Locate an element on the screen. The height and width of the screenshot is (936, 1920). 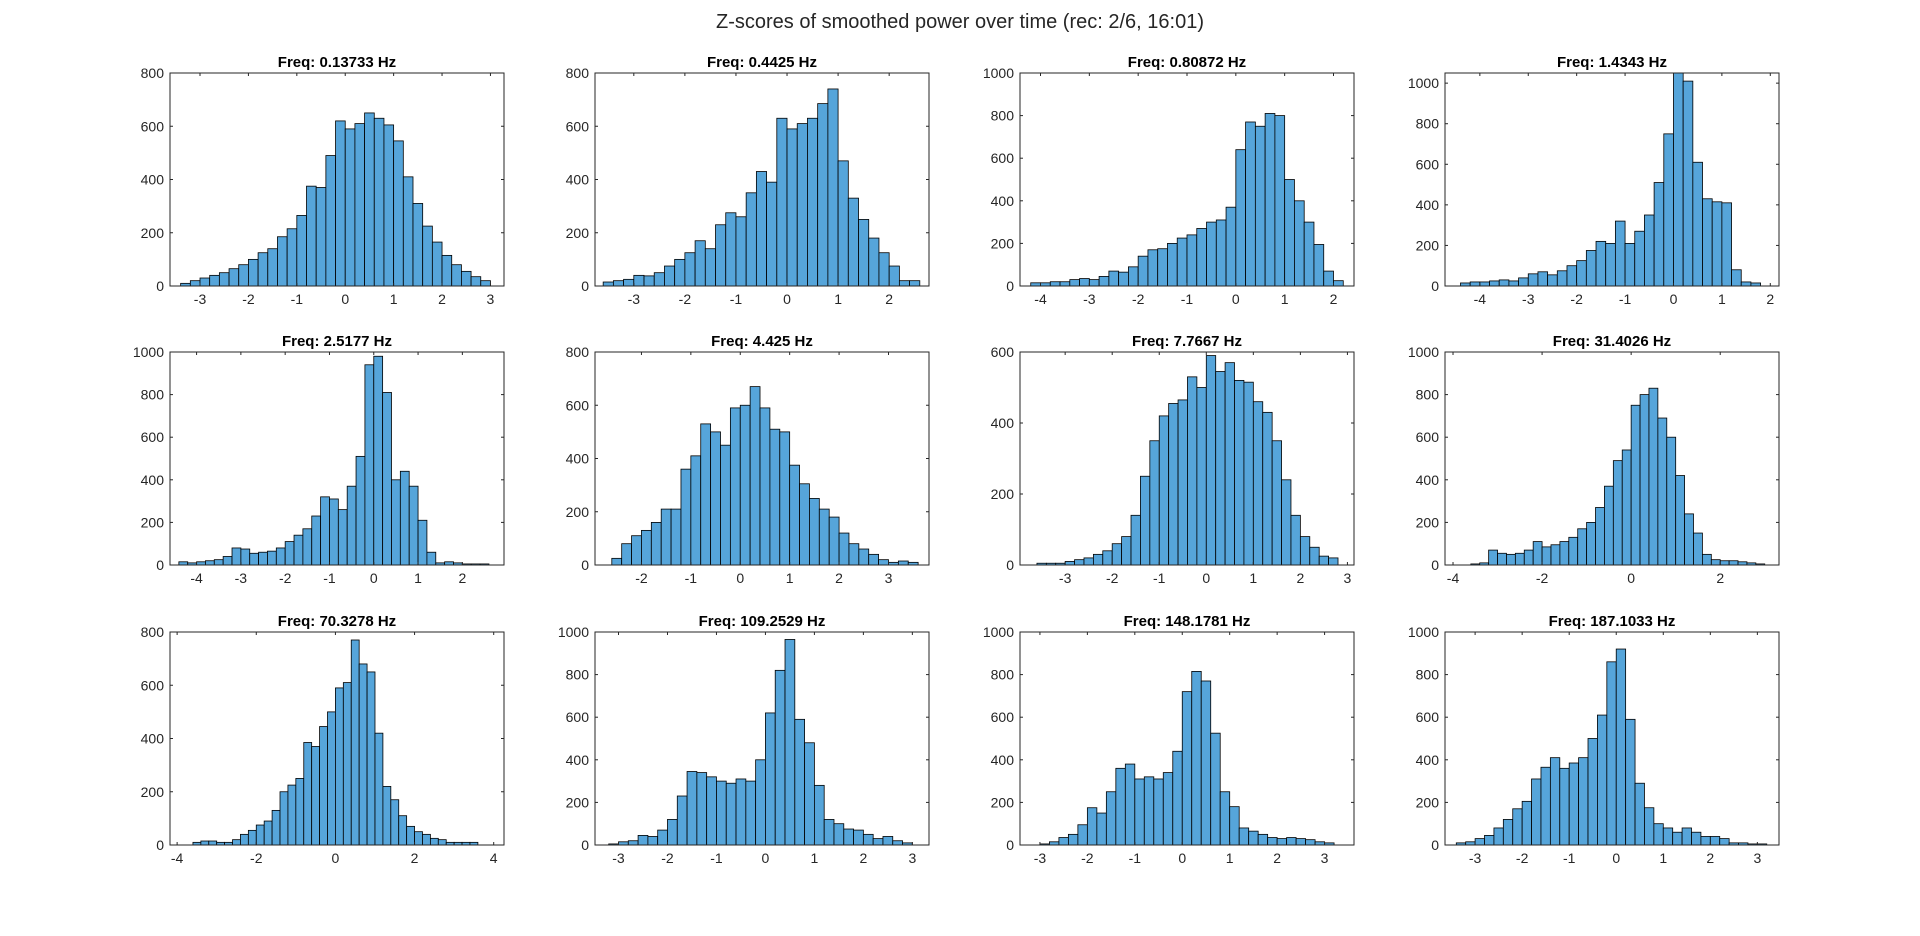
x-tick-label: -1 is located at coordinates (1187, 299).